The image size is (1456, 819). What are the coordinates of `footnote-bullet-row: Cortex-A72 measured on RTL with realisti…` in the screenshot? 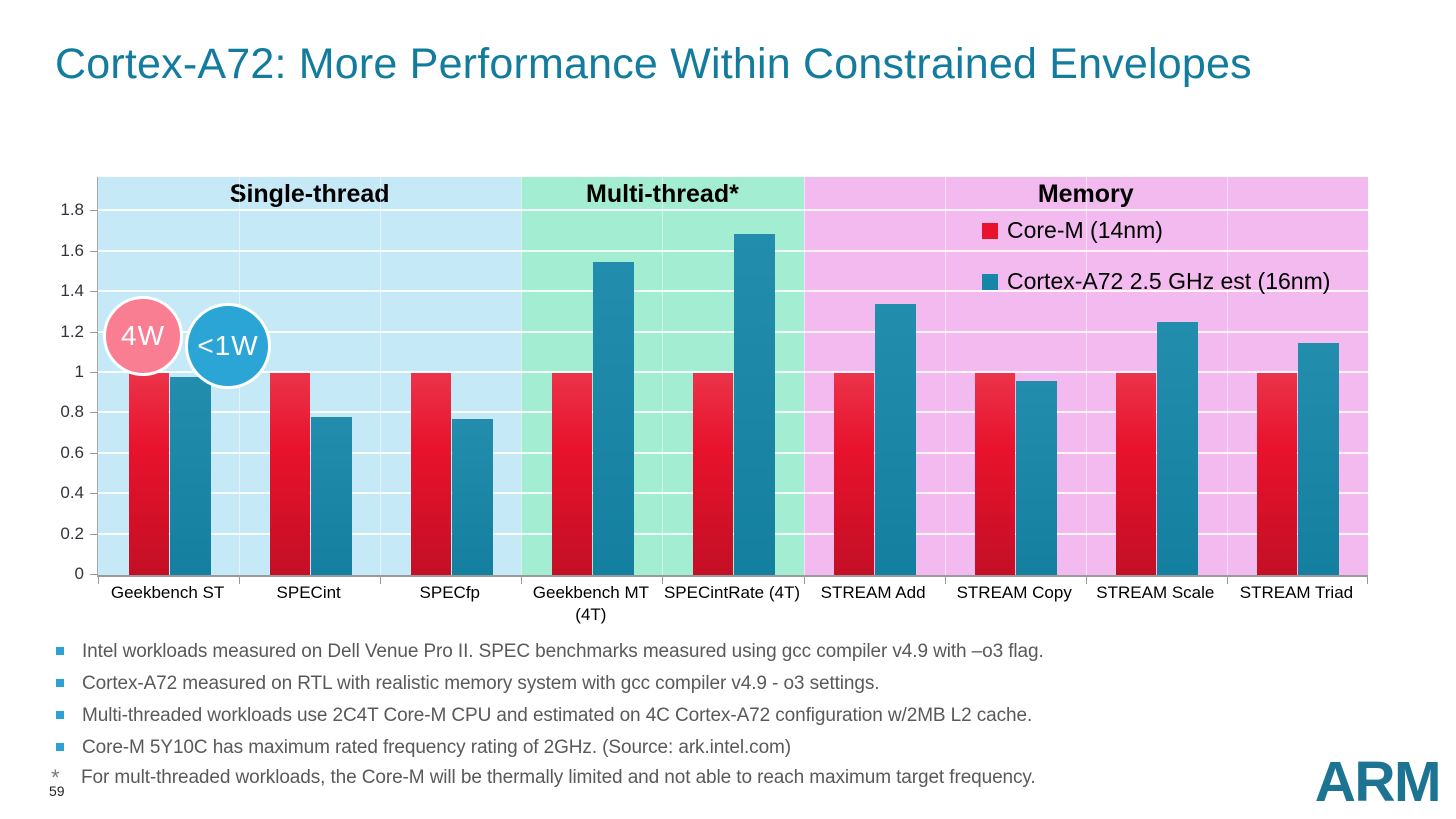 It's located at (743, 683).